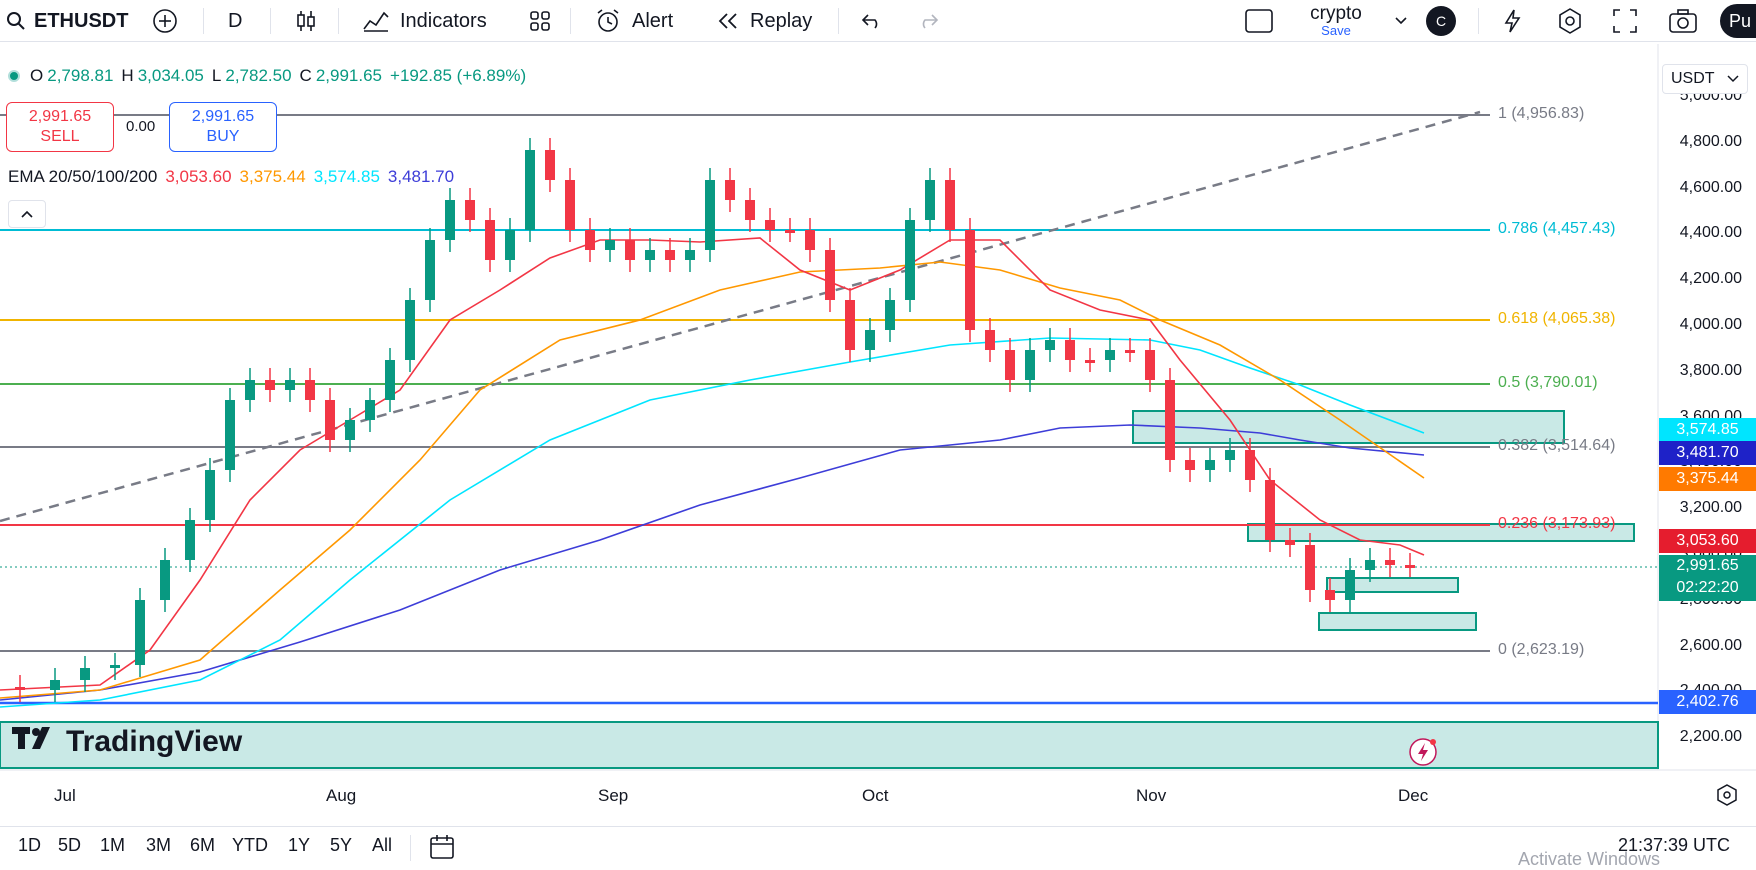  I want to click on symbol-search: ETHUSDT, so click(67, 21).